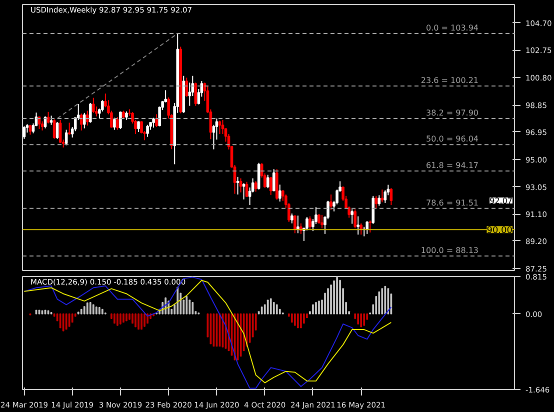 The width and height of the screenshot is (554, 412). Describe the element at coordinates (452, 139) in the screenshot. I see `ref-line-label: 50.0 = 96.04` at that location.